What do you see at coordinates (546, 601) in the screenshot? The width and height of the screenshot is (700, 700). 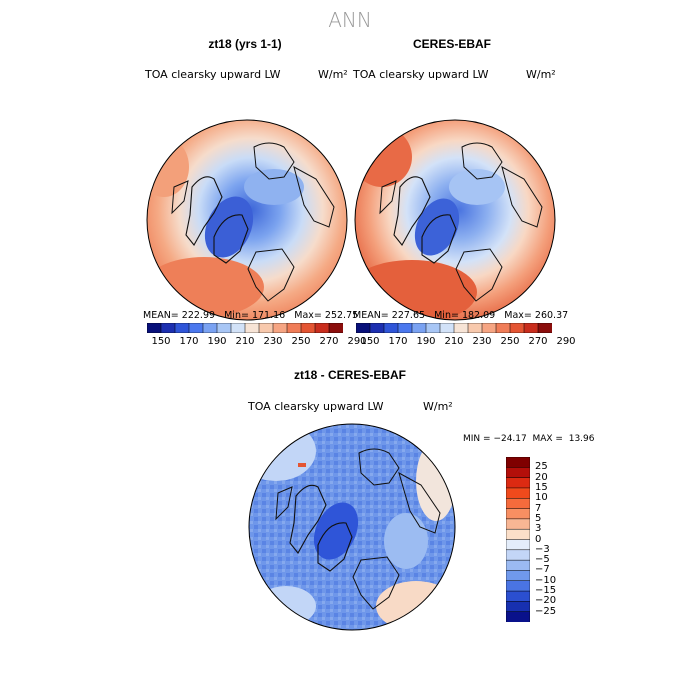 I see `colorbar-diff-tick-label: −20` at bounding box center [546, 601].